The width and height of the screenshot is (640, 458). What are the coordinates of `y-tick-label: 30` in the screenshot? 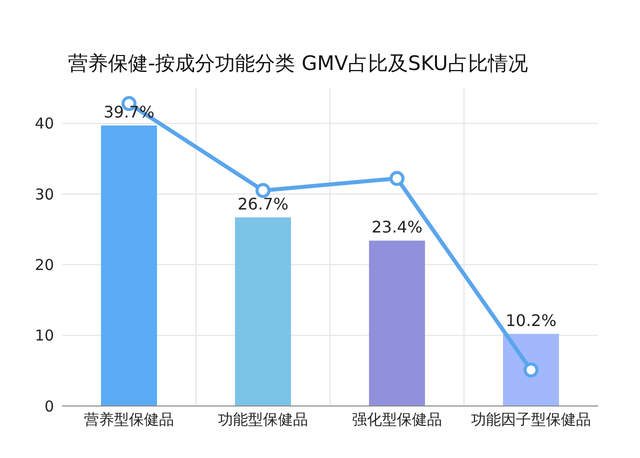 It's located at (44, 194).